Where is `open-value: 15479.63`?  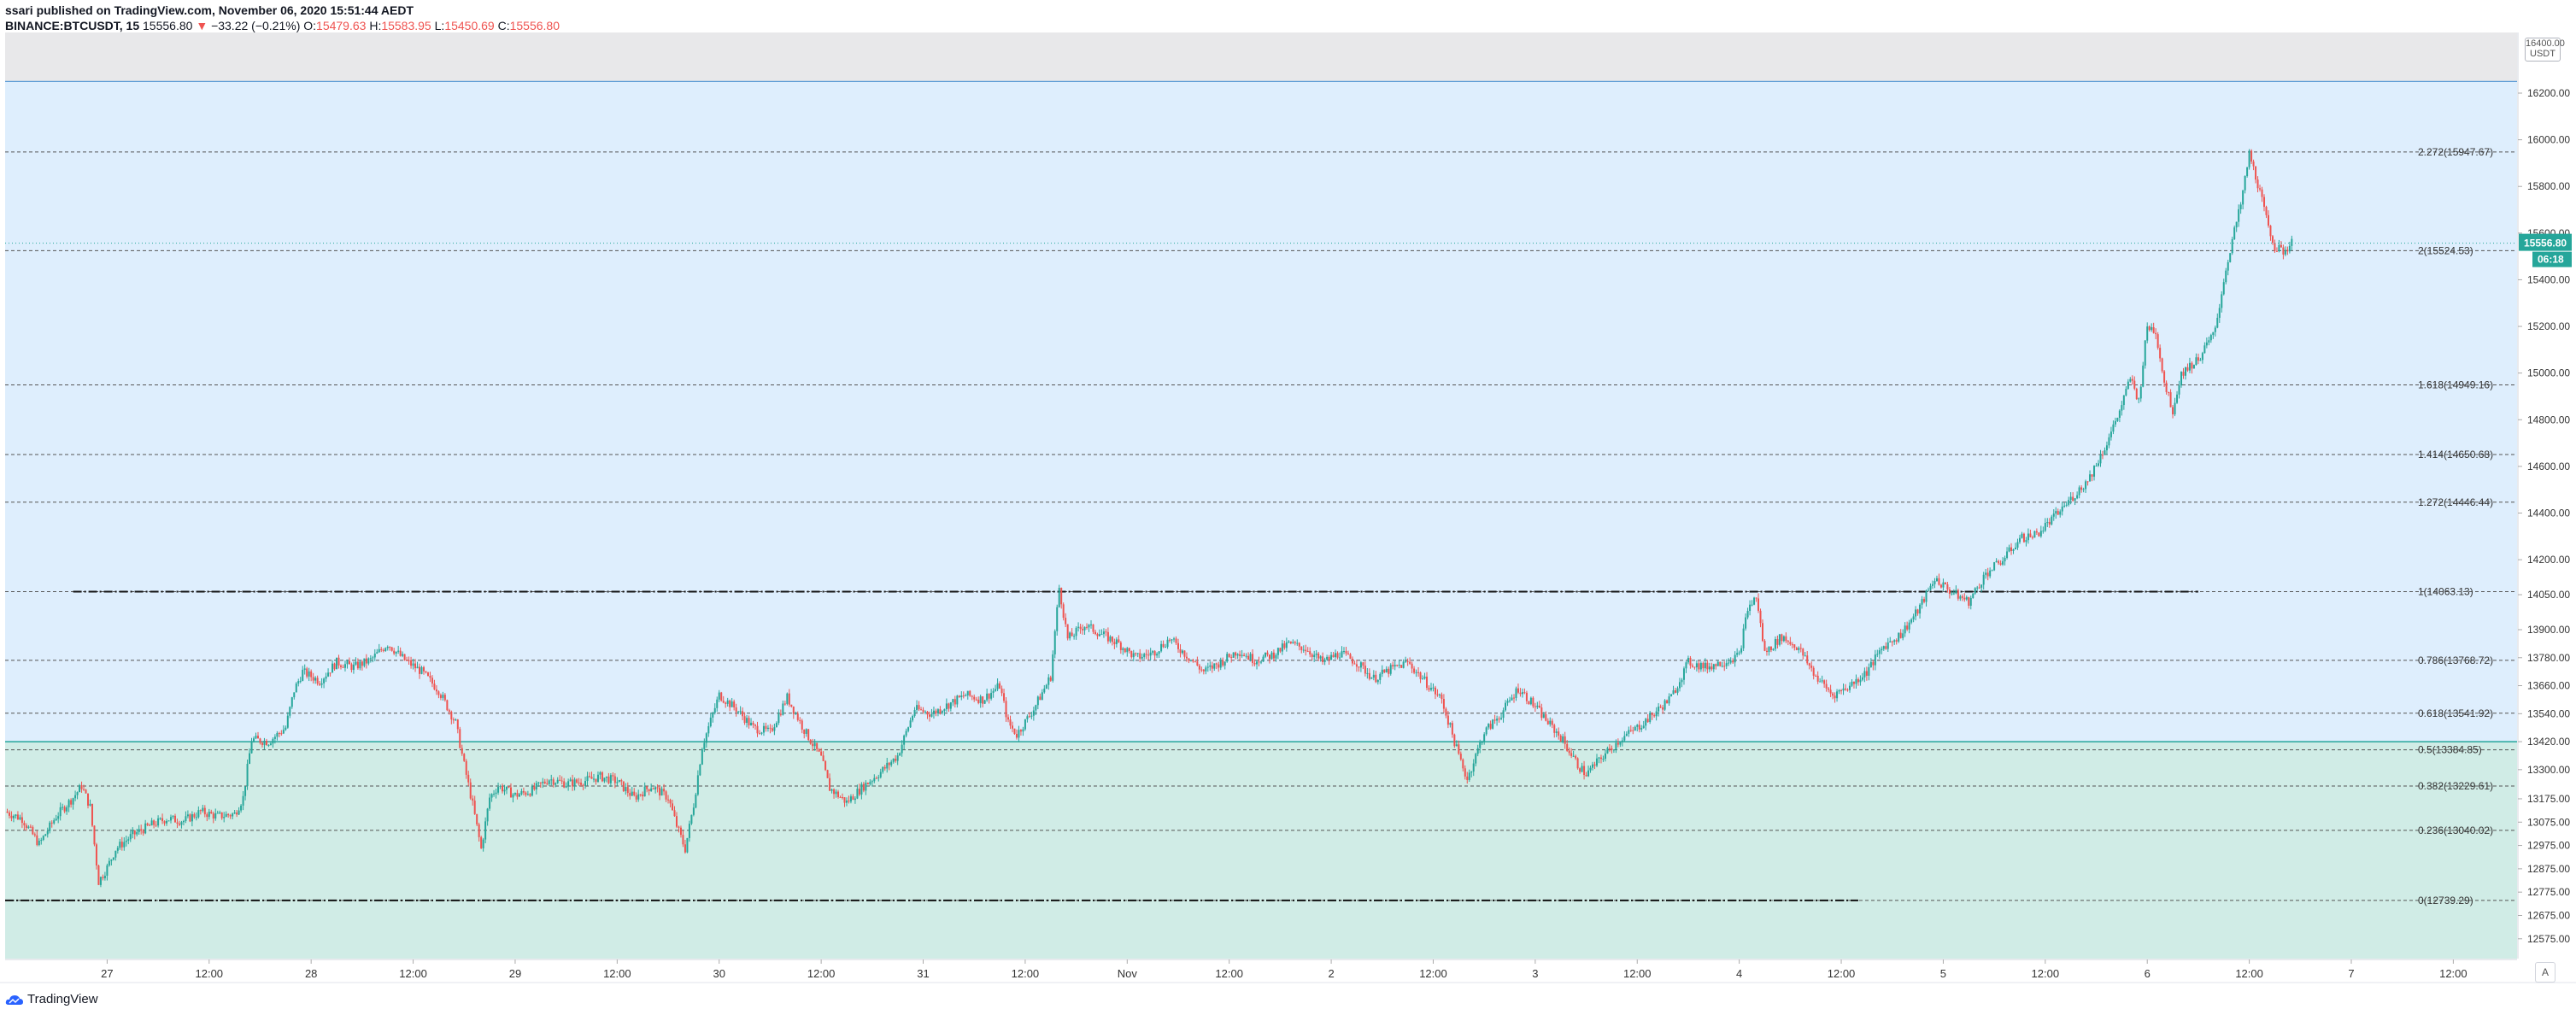
open-value: 15479.63 is located at coordinates (341, 25).